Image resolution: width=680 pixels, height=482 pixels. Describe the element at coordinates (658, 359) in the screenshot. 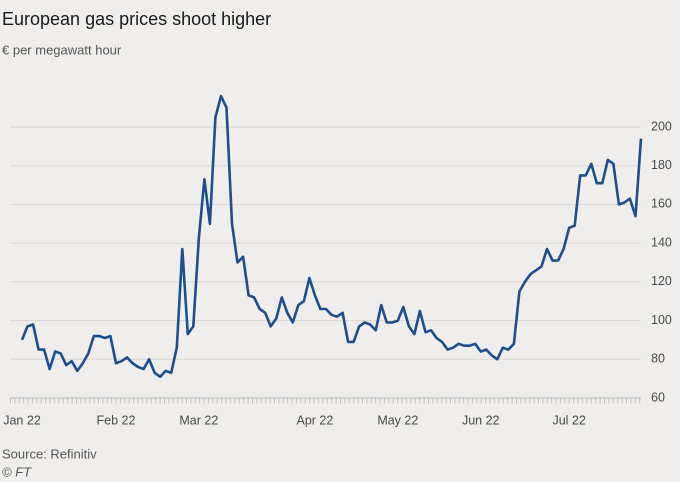

I see `y-tick-label: 80` at that location.